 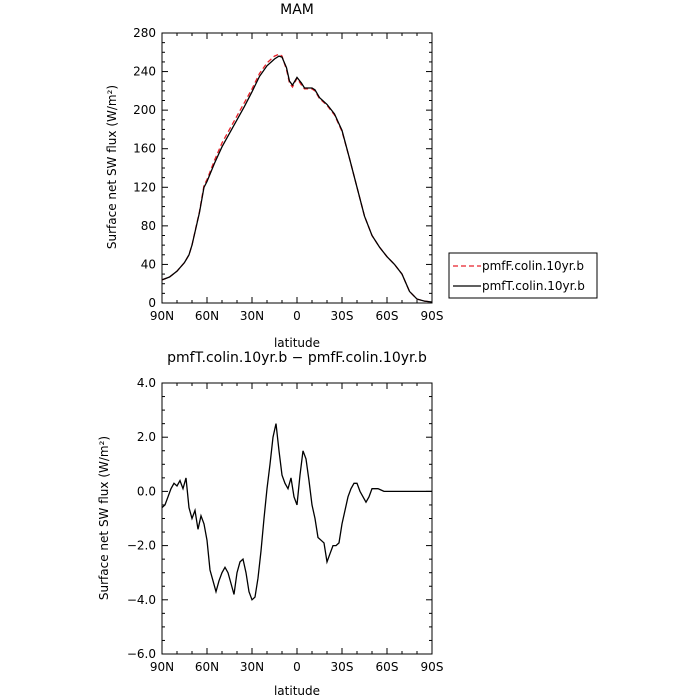 I want to click on top-chart-title: MAM, so click(x=297, y=10).